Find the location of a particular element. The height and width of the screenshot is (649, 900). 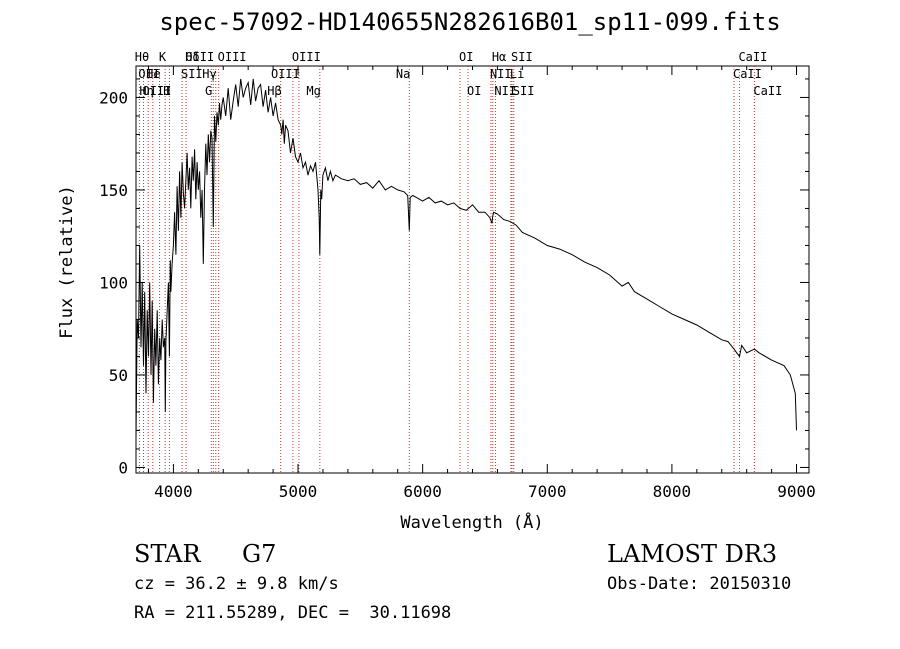

line-label: Hδ is located at coordinates (192, 57).